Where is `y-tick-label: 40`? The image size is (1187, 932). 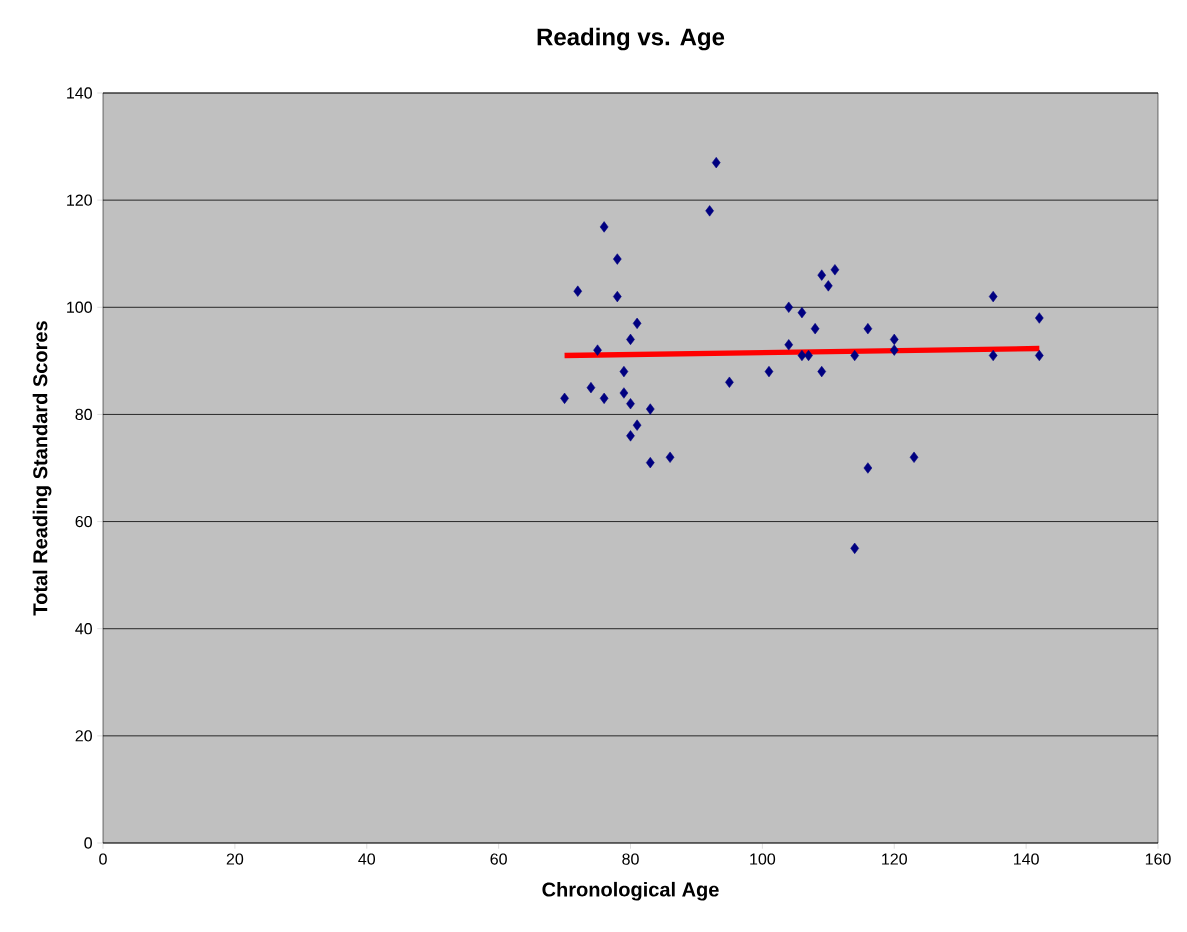 y-tick-label: 40 is located at coordinates (83, 629).